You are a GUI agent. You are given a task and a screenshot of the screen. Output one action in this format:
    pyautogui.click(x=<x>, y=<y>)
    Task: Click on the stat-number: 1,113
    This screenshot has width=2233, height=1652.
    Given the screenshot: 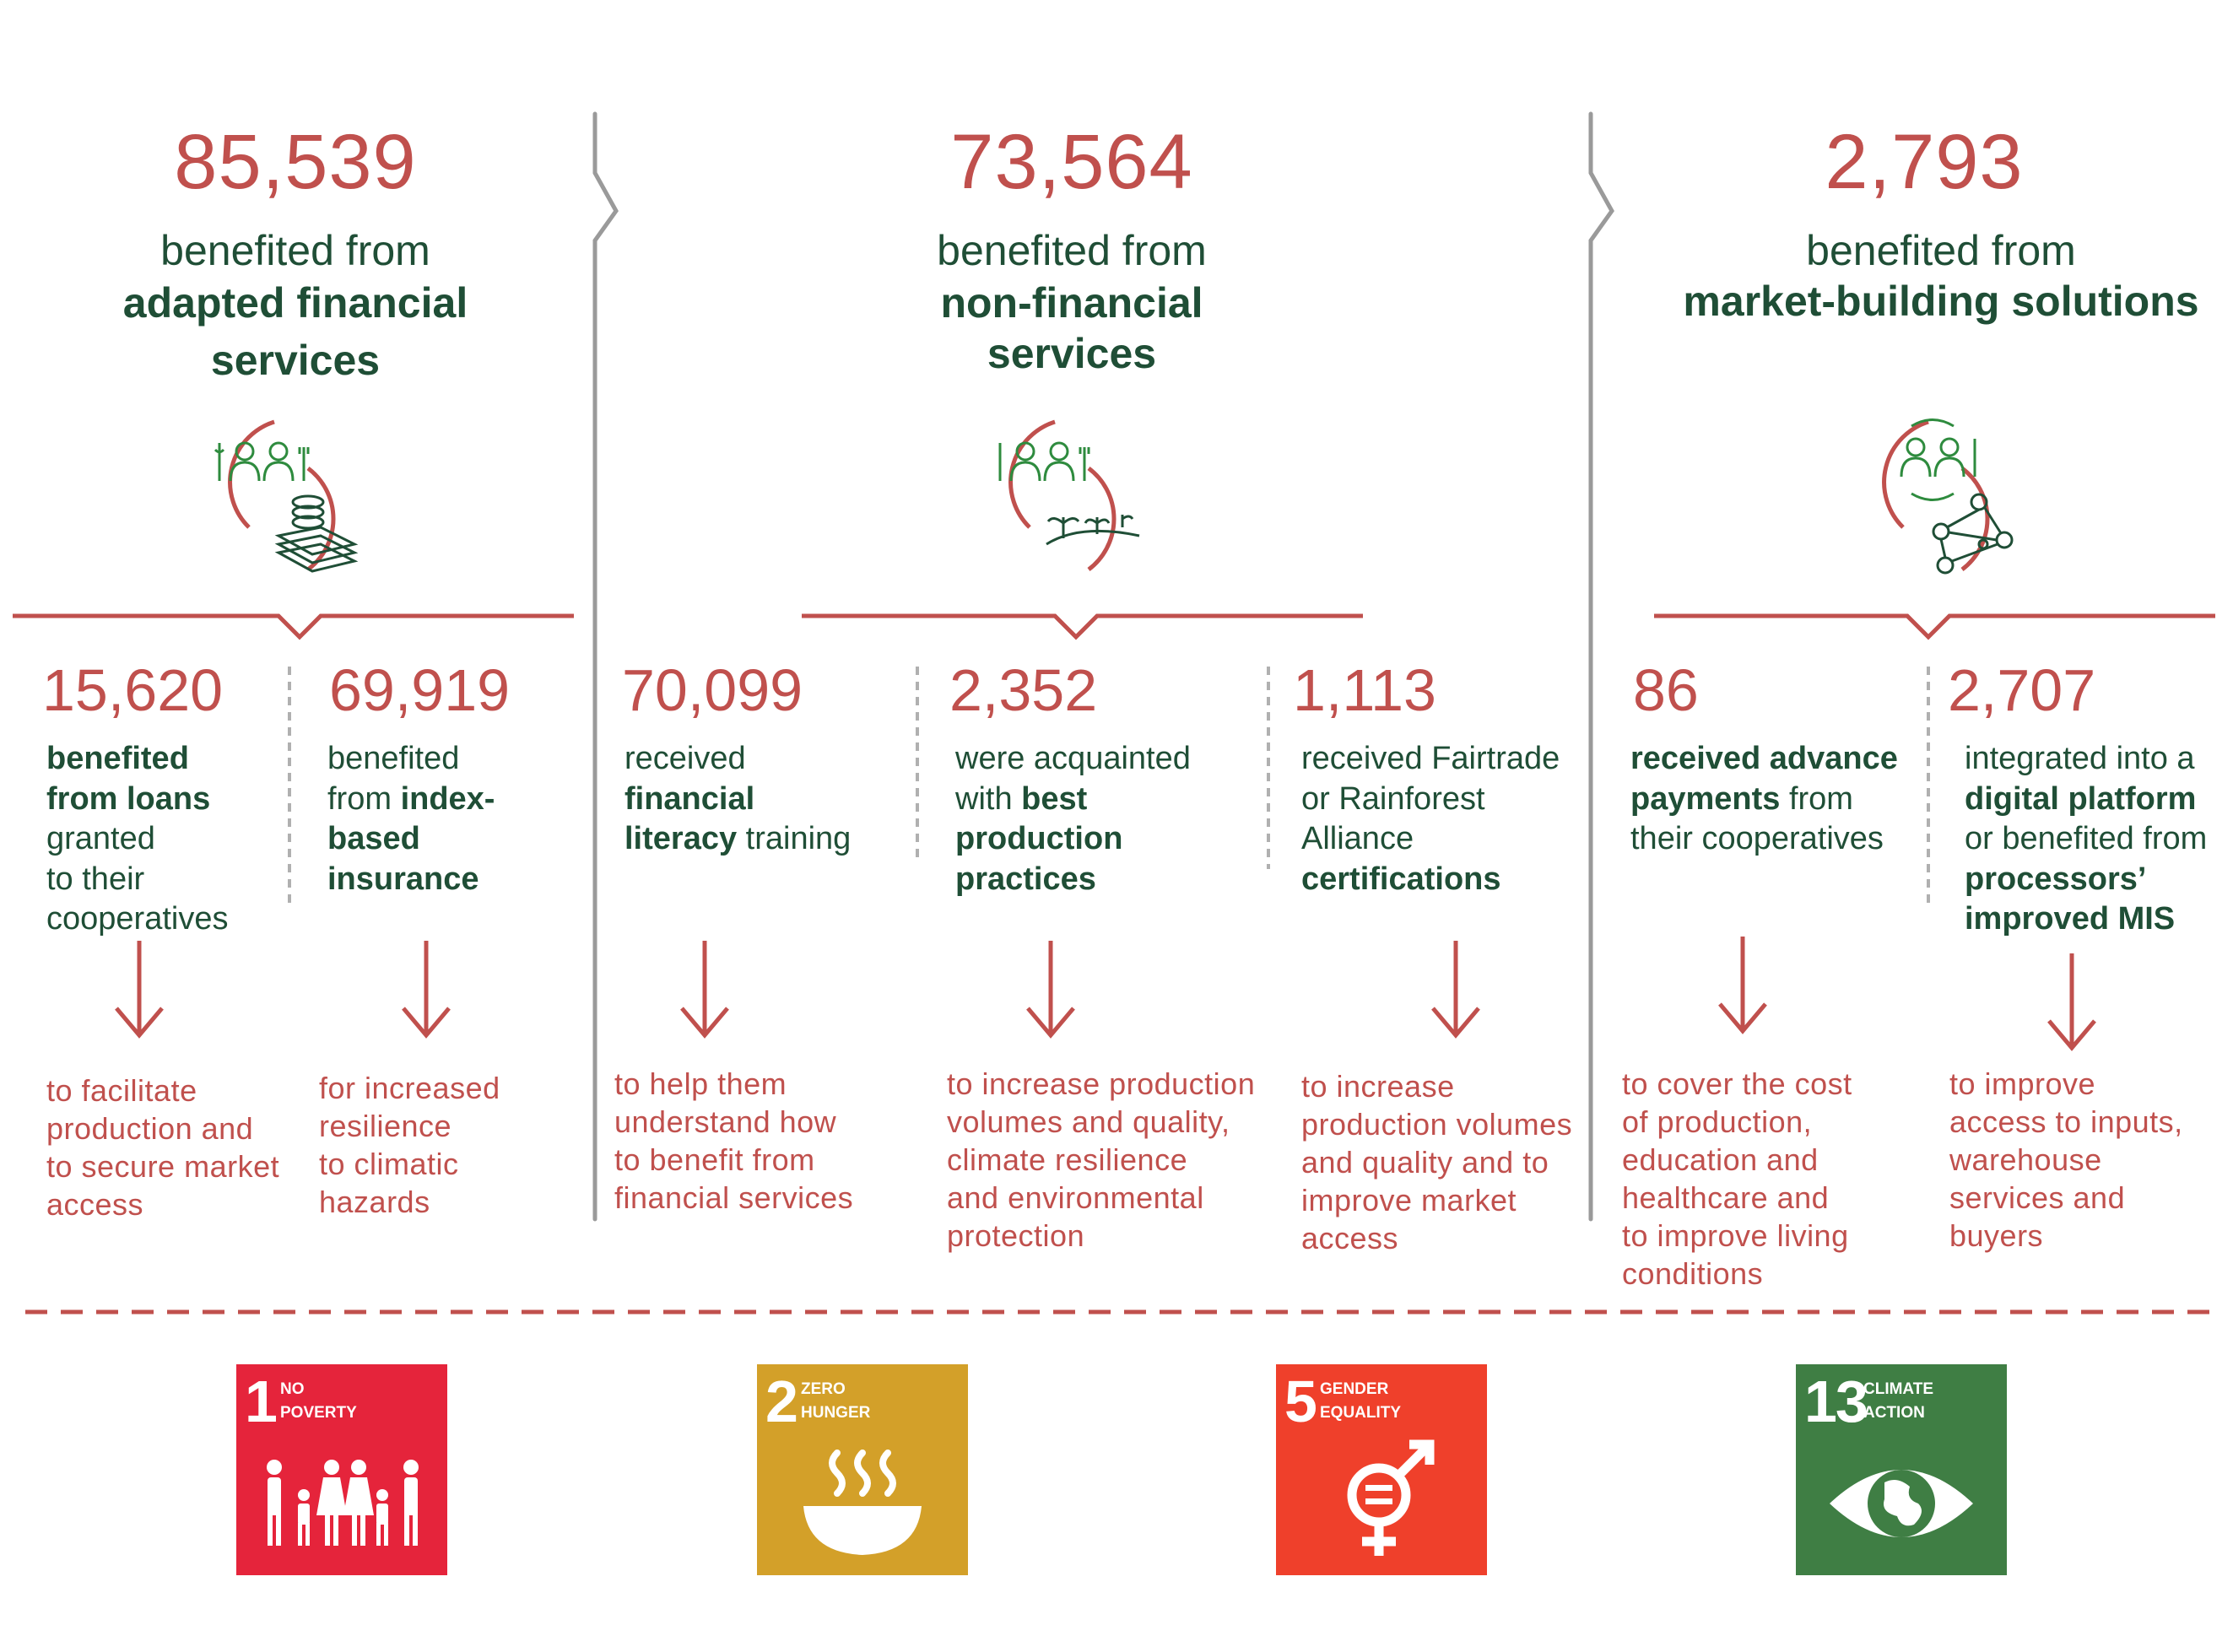 What is the action you would take?
    pyautogui.click(x=1364, y=690)
    